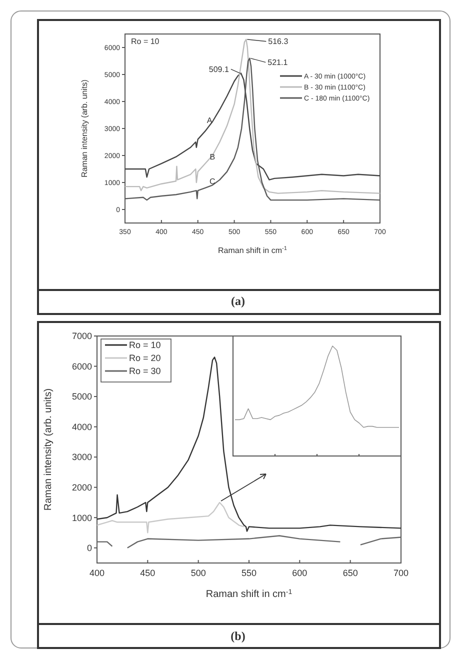 The image size is (461, 659). I want to click on y-tick-label: 5000, so click(82, 397).